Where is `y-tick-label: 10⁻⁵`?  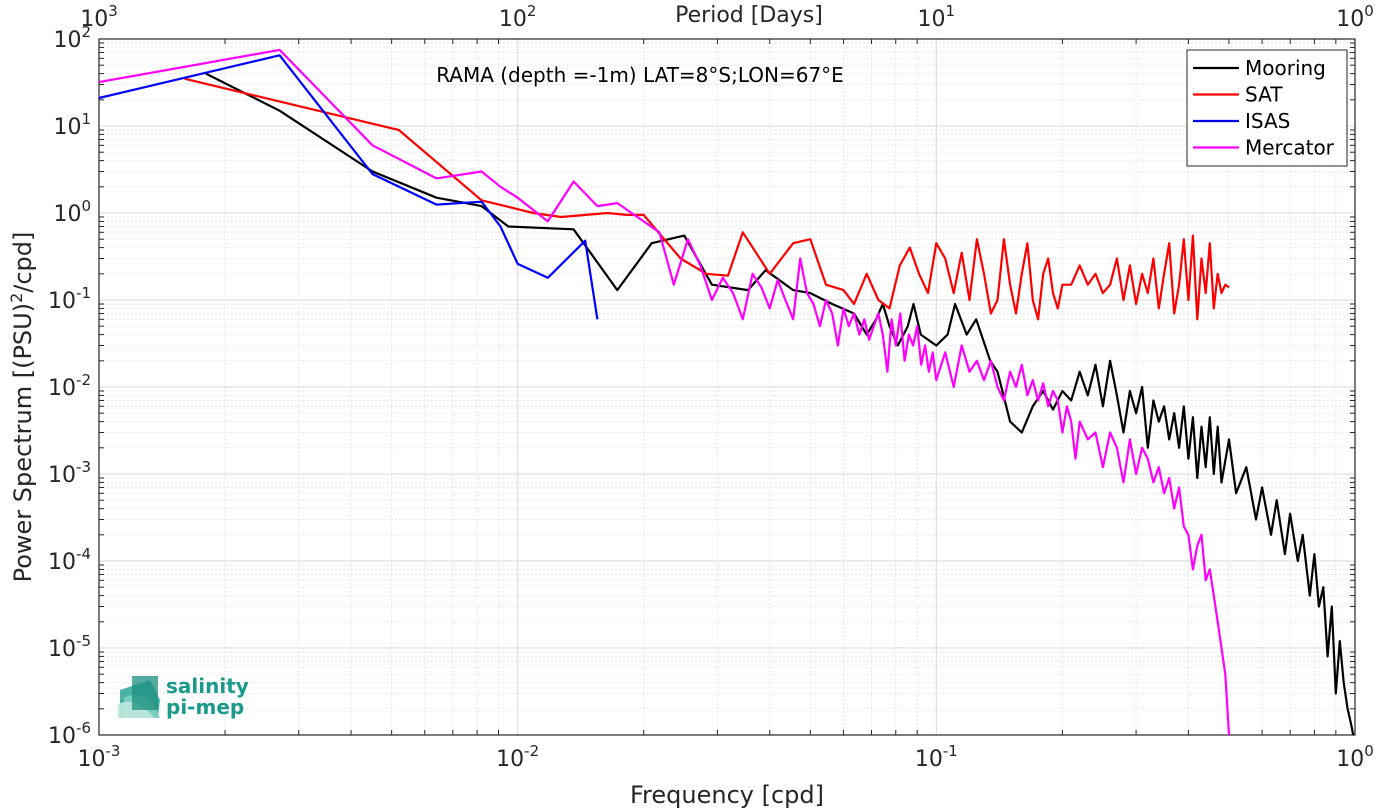 y-tick-label: 10⁻⁵ is located at coordinates (69, 647).